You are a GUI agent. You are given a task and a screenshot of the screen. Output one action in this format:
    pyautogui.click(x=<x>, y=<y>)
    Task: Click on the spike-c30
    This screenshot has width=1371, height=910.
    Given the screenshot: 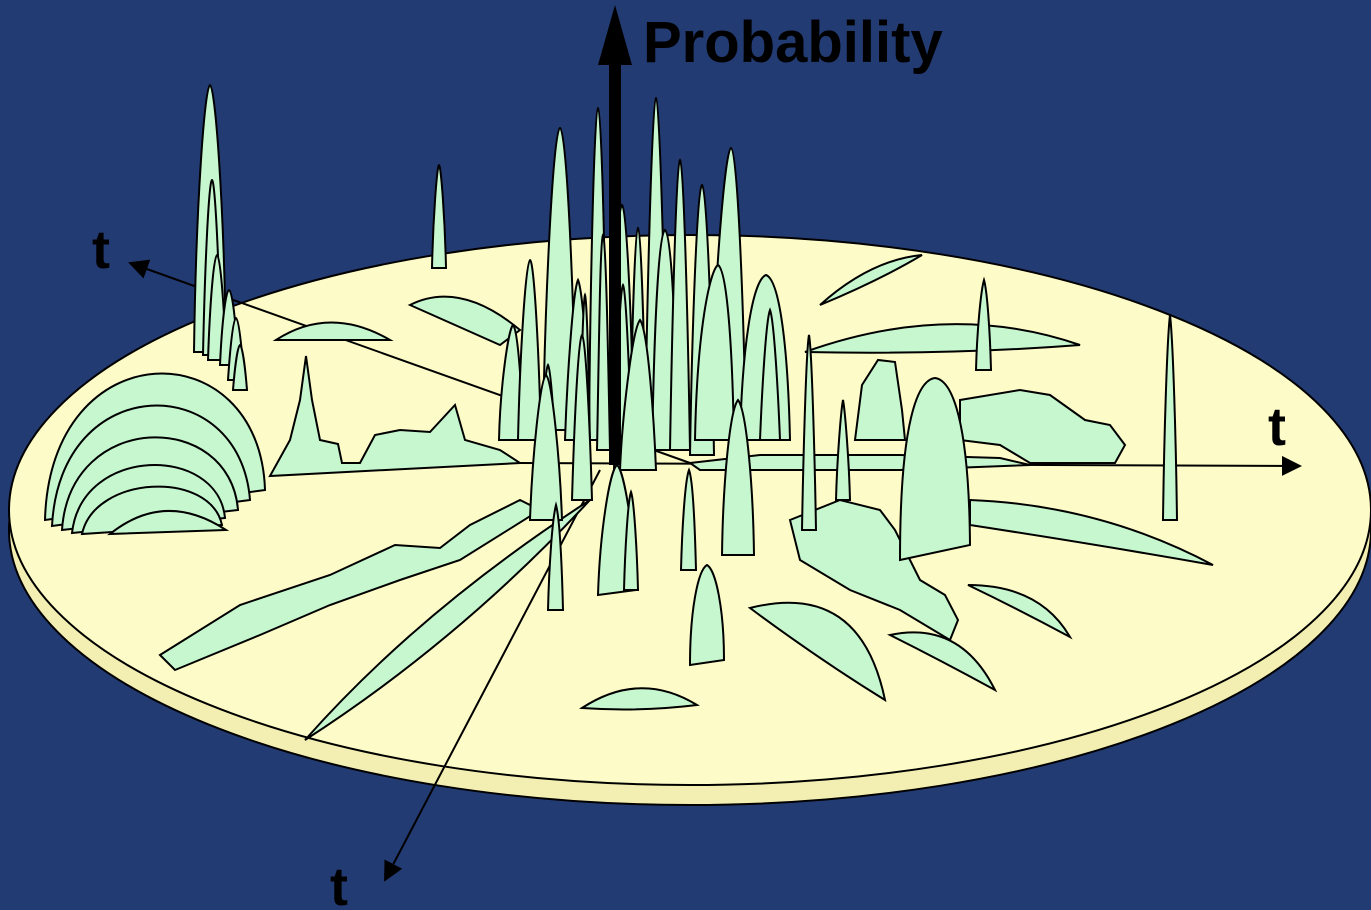 What is the action you would take?
    pyautogui.click(x=688, y=519)
    